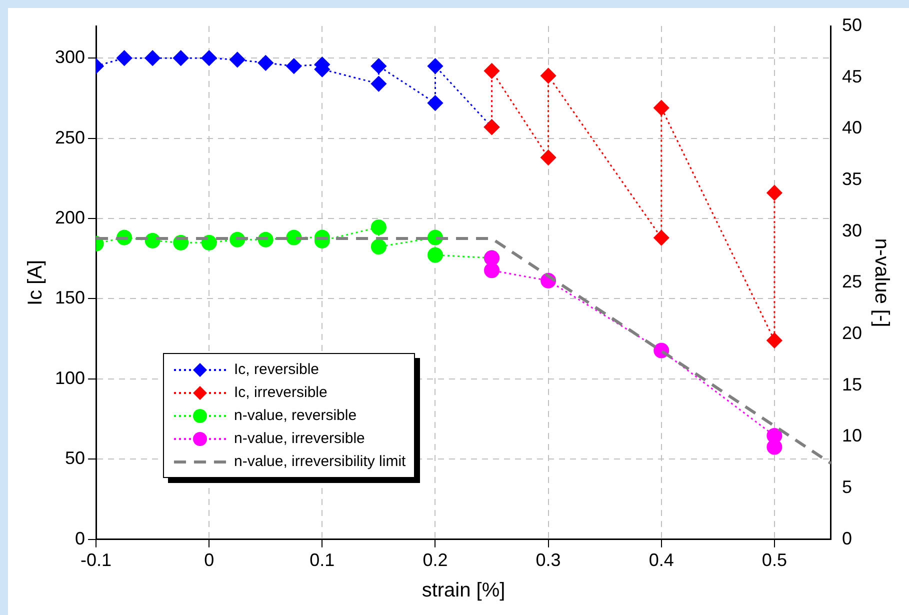  I want to click on legend-label: Ic, irreversible, so click(281, 392).